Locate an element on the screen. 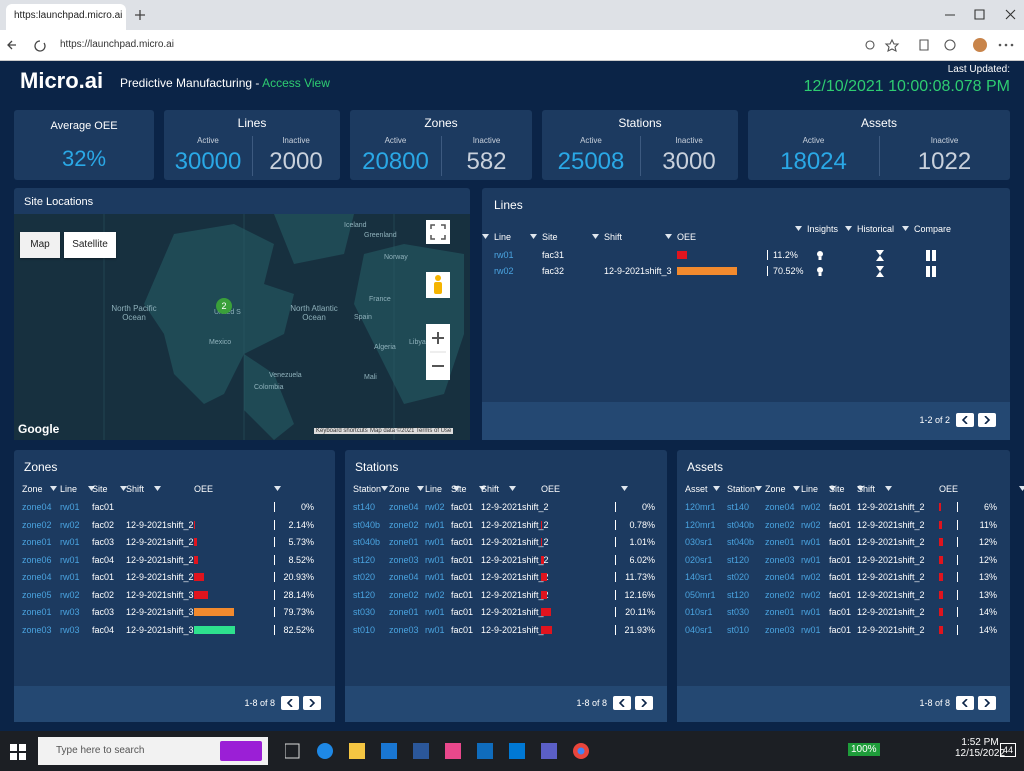 The height and width of the screenshot is (771, 1024). notifications: 44 is located at coordinates (1008, 750).